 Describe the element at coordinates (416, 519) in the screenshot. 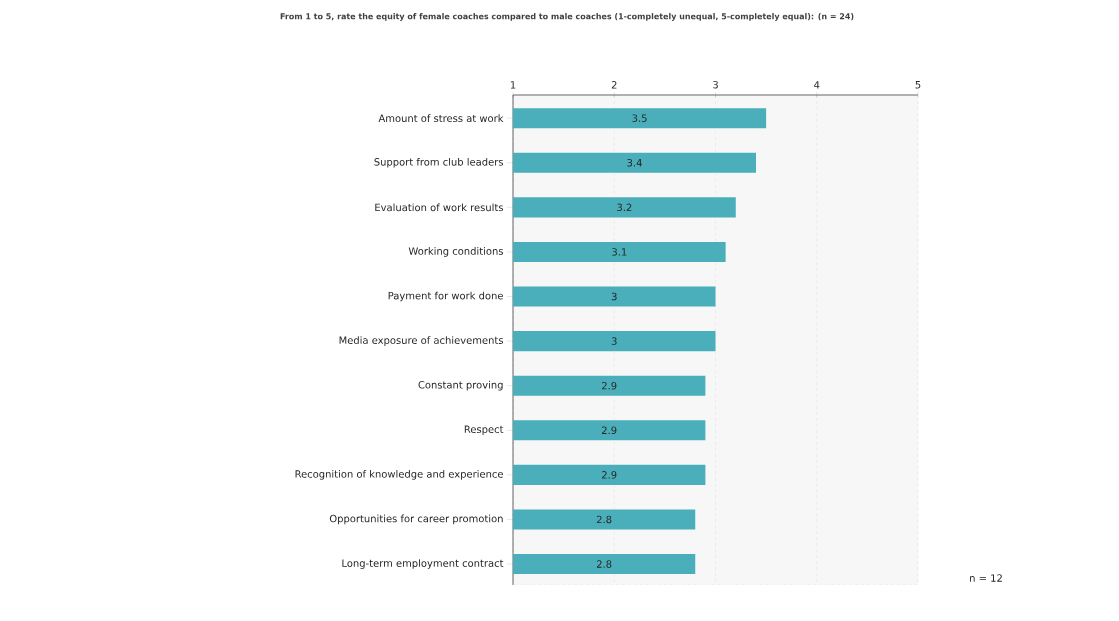

I see `y-tick-label: Opportunities for career promotion` at that location.